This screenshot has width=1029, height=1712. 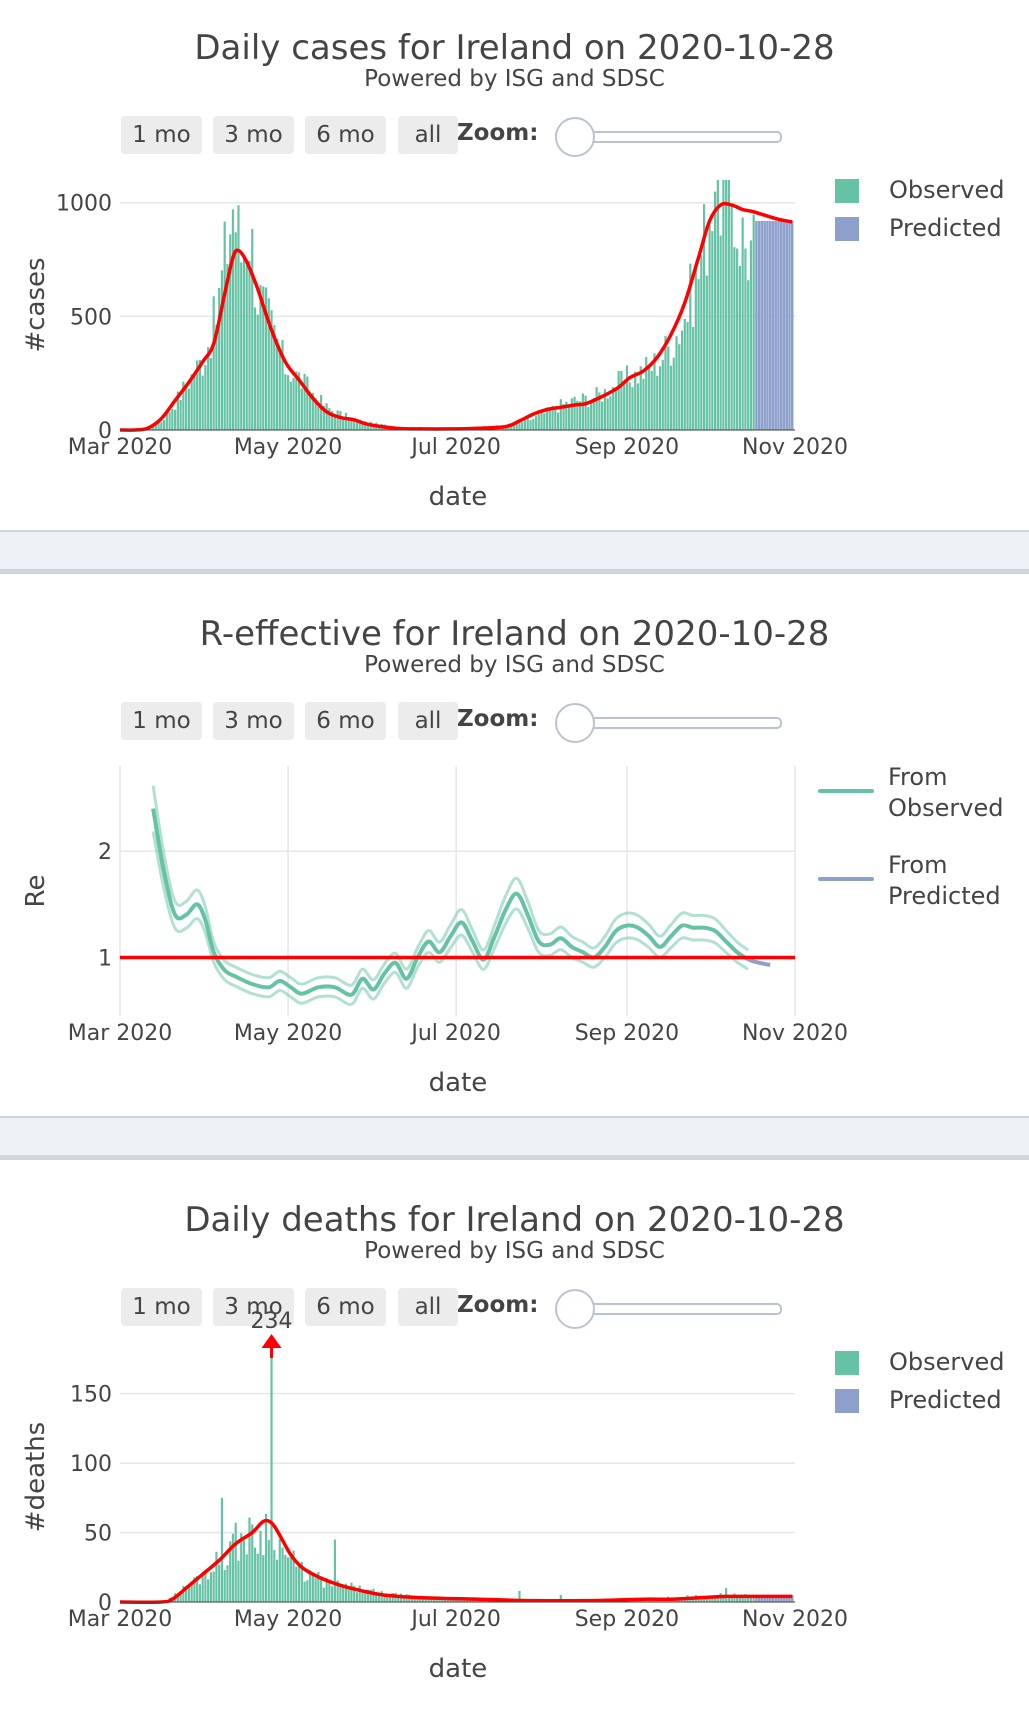 I want to click on observed-bars, so click(x=438, y=305).